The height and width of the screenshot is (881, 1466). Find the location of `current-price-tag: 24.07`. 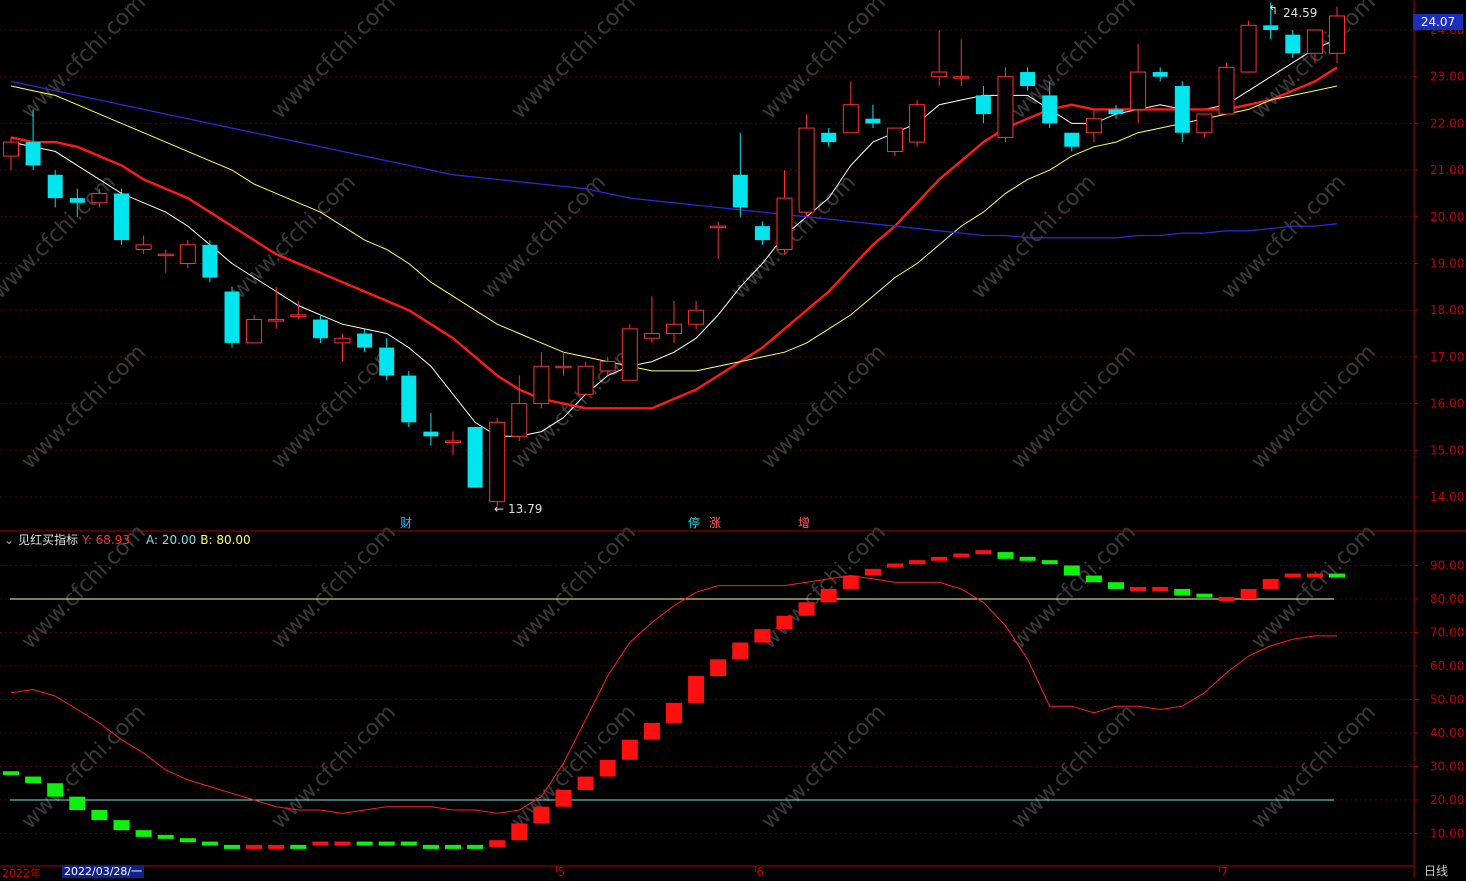

current-price-tag: 24.07 is located at coordinates (1438, 22).